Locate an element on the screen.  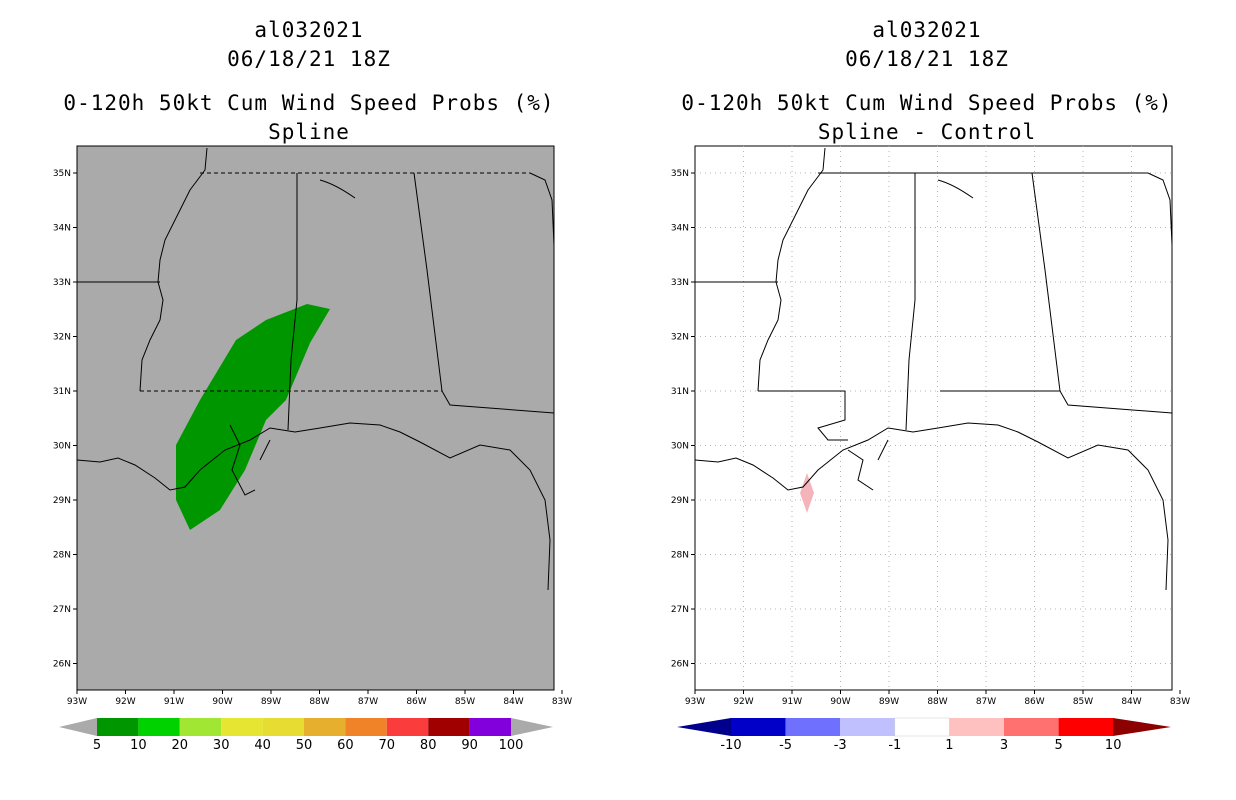
left-colorbar-label: 10 is located at coordinates (138, 745).